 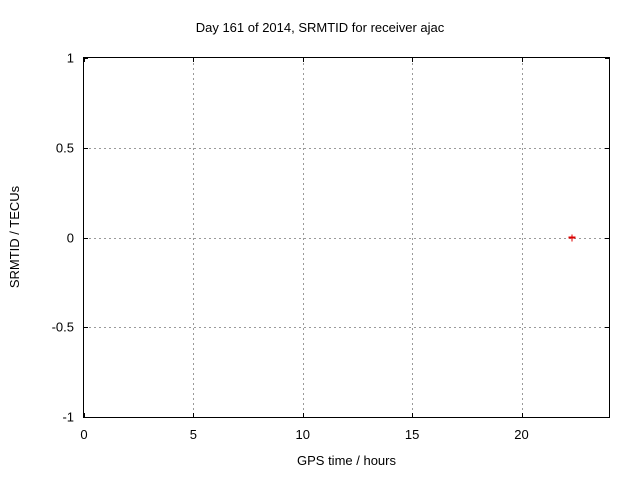 What do you see at coordinates (412, 434) in the screenshot?
I see `x-tick-label: 15` at bounding box center [412, 434].